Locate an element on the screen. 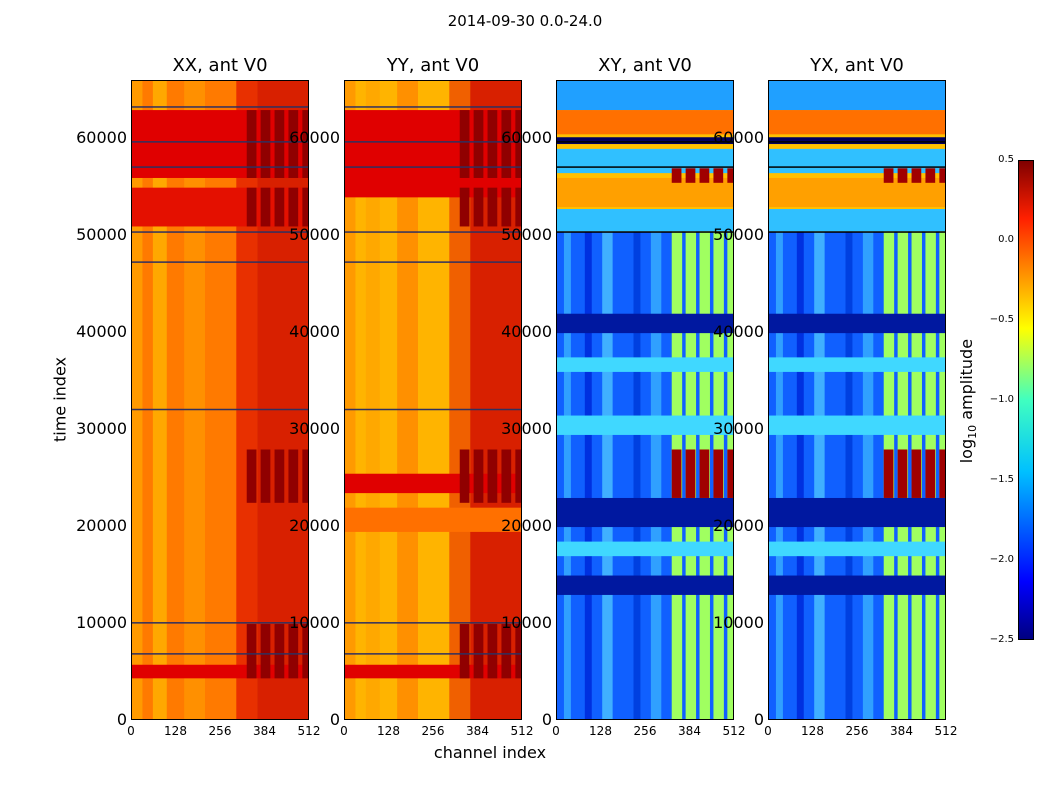 The width and height of the screenshot is (1050, 800). heatmap-xx is located at coordinates (220, 400).